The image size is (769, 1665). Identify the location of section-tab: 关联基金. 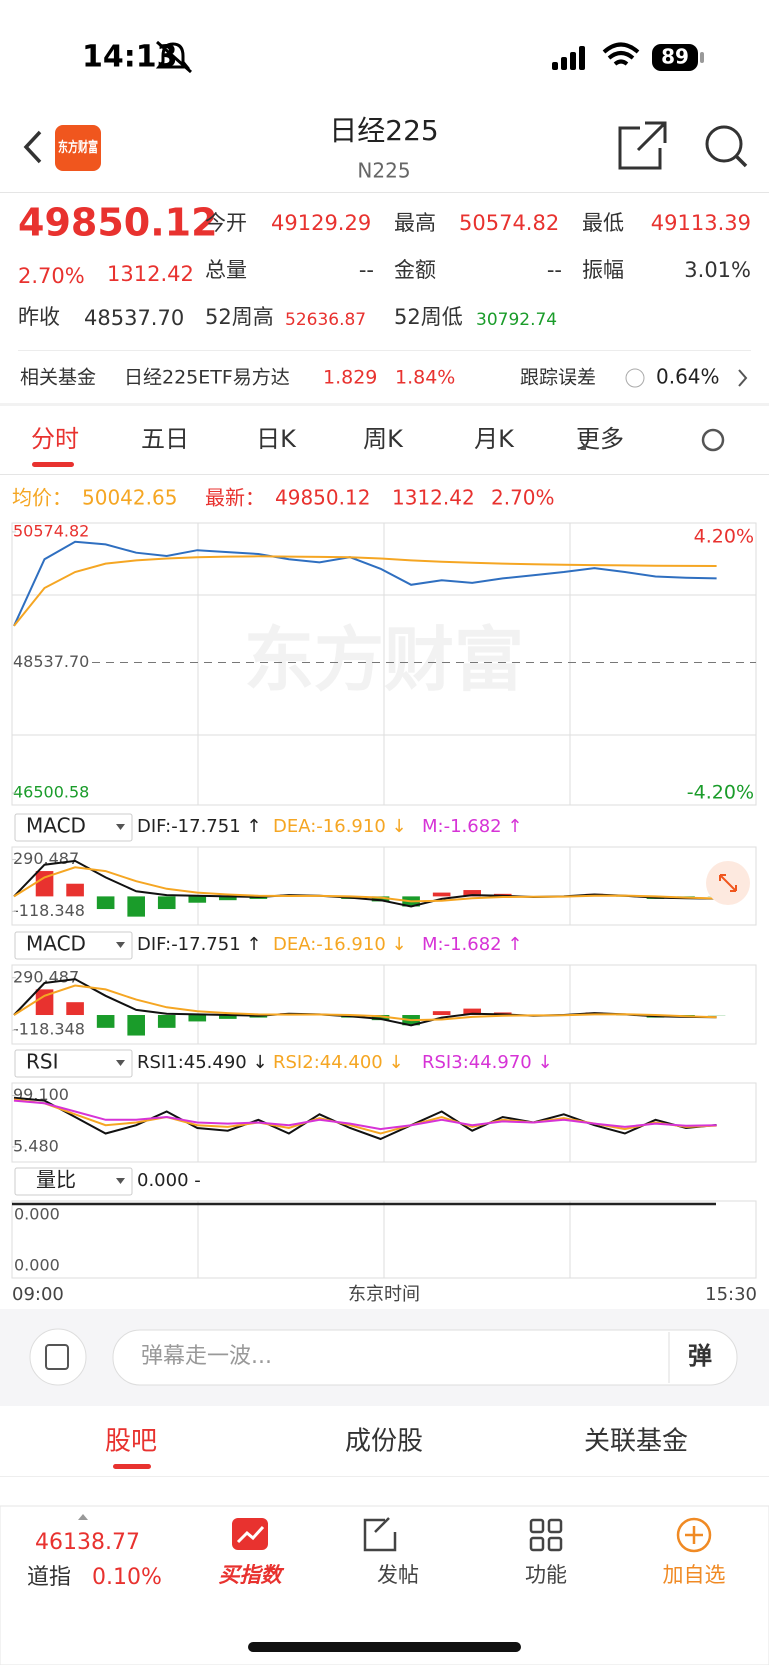
(636, 1442).